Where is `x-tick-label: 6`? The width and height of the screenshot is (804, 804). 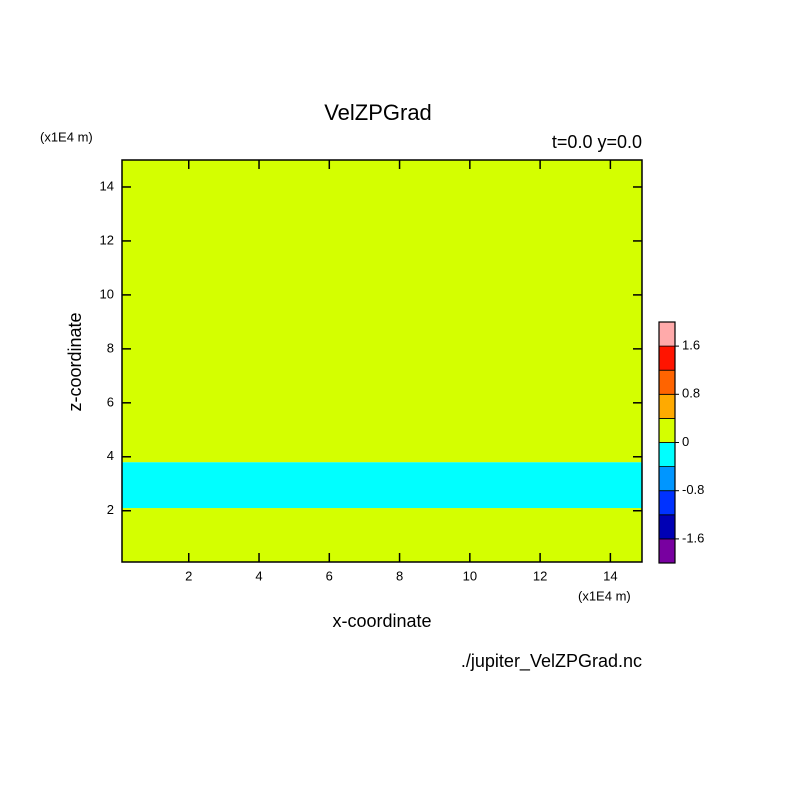 x-tick-label: 6 is located at coordinates (329, 575).